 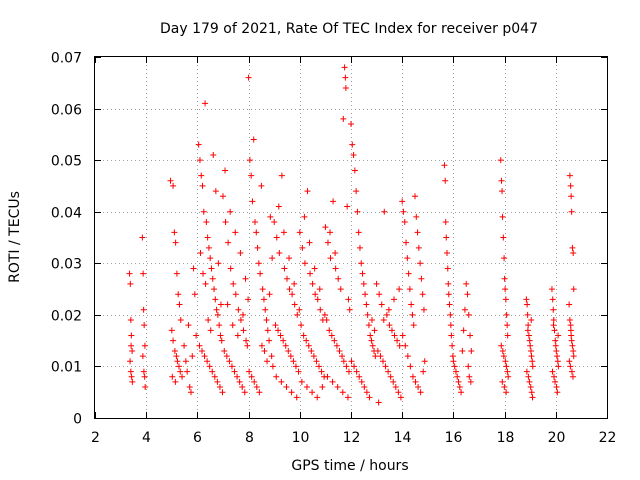 What do you see at coordinates (557, 438) in the screenshot?
I see `x-tick-label: 20` at bounding box center [557, 438].